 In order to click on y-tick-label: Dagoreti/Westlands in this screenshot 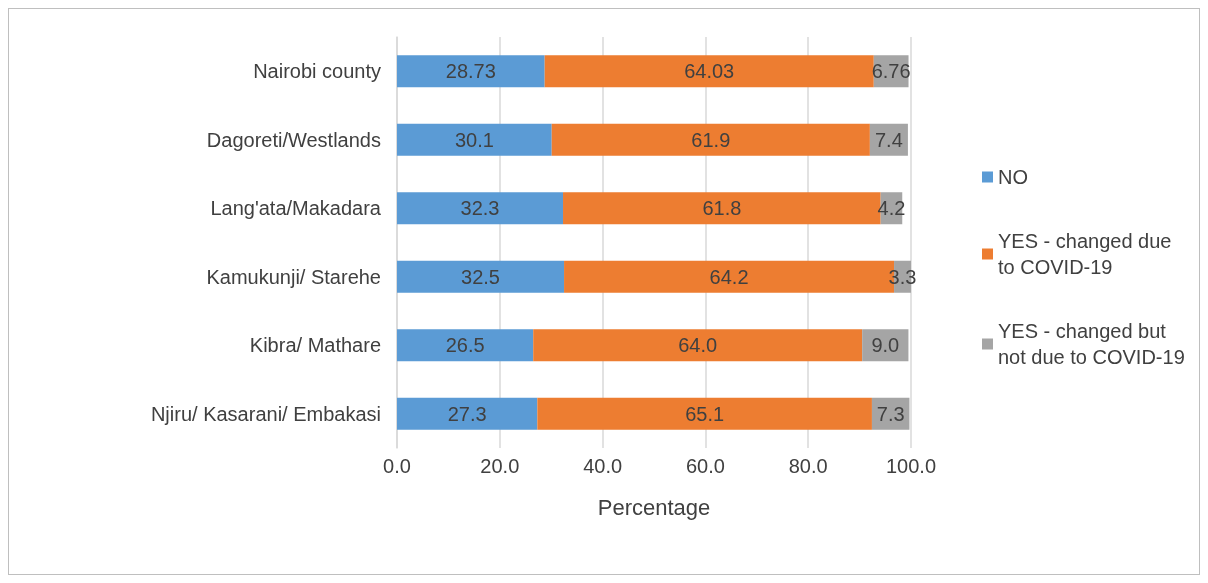, I will do `click(293, 139)`.